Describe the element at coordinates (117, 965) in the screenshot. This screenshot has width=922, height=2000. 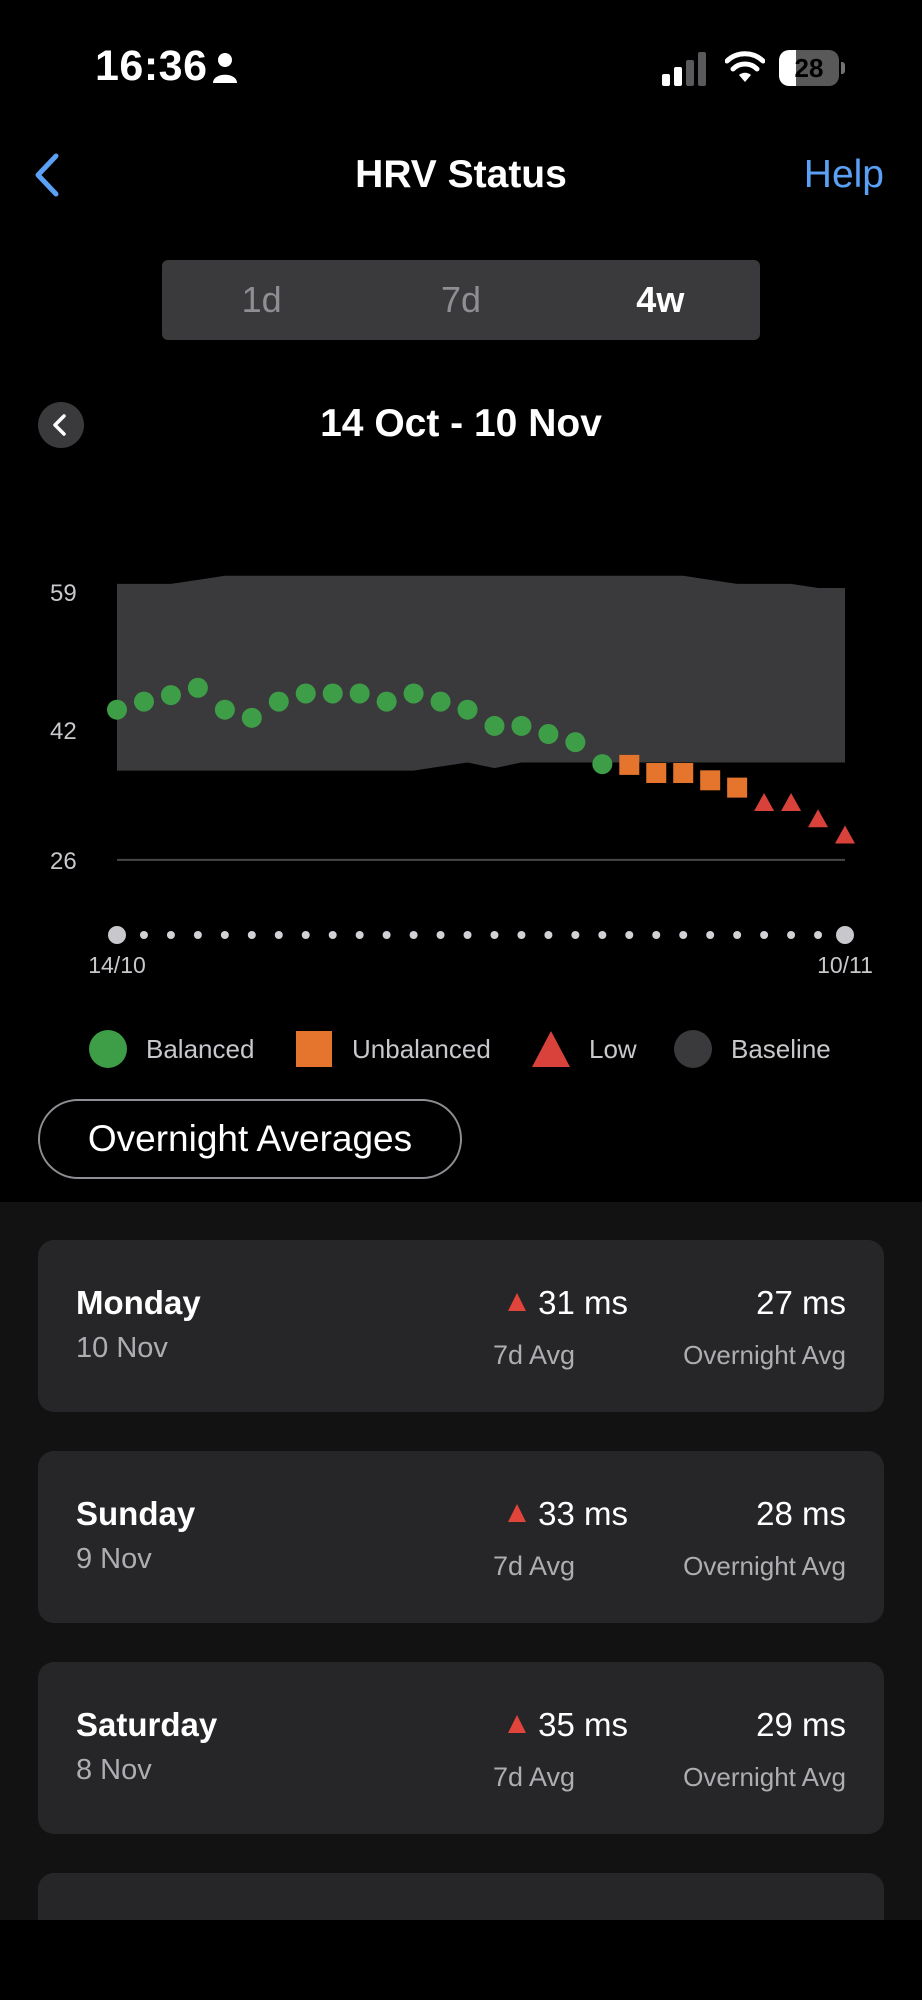
I see `x-tick-label-start: 14/10` at that location.